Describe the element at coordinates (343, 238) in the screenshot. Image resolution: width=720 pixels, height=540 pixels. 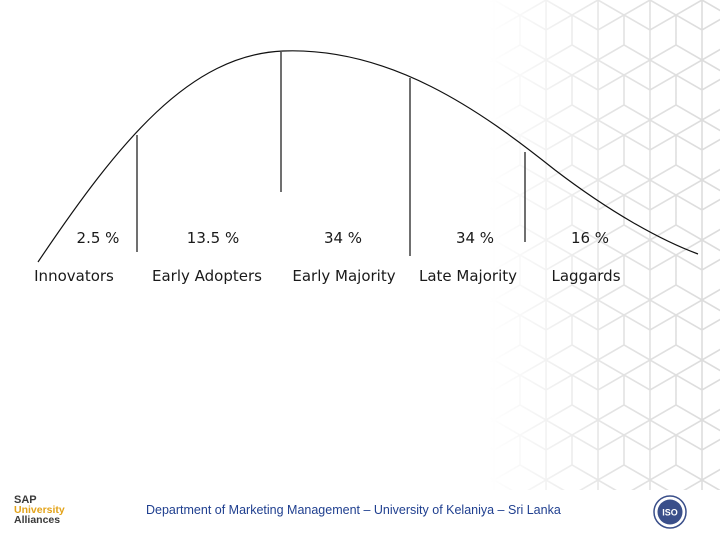
I see `percent-early-majority: 34 %` at that location.